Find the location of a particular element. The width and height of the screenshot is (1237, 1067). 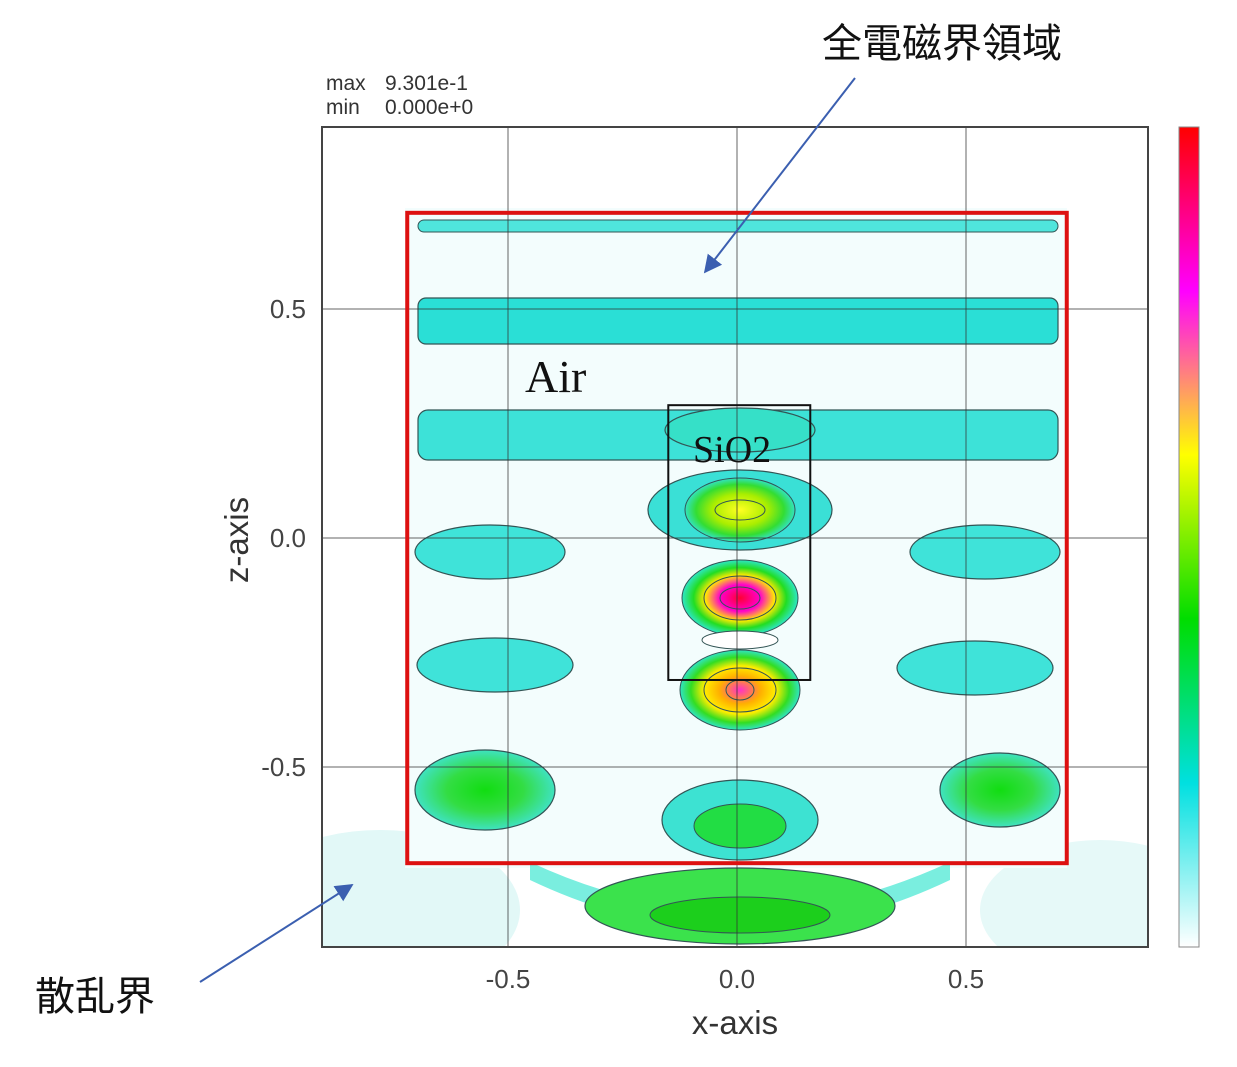

y-tick-label: -0.5 is located at coordinates (283, 767).